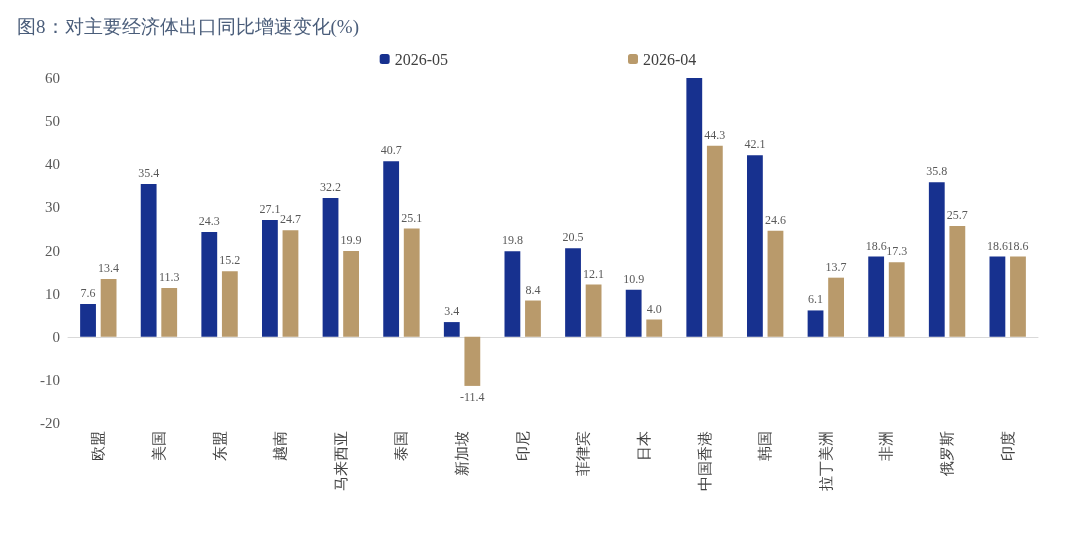 Image resolution: width=1080 pixels, height=535 pixels. I want to click on data-label: 8.4, so click(533, 289).